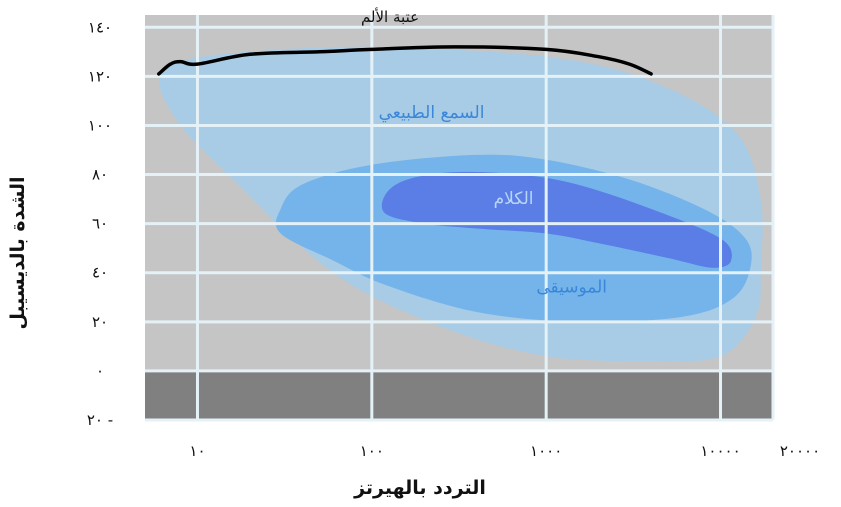 The image size is (841, 507). Describe the element at coordinates (546, 451) in the screenshot. I see `x-tick-label: ١٠٠٠` at that location.